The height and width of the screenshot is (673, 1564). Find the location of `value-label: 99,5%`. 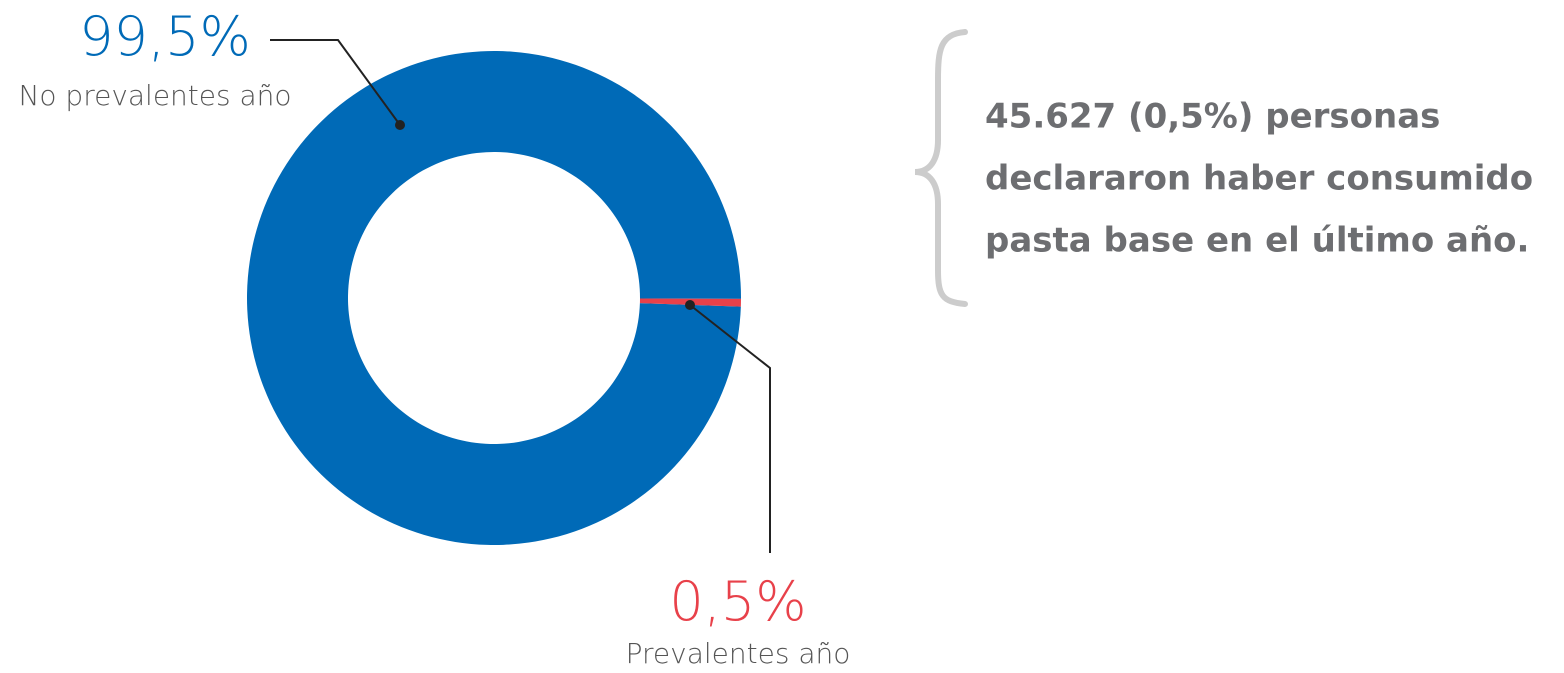

value-label: 99,5% is located at coordinates (165, 36).